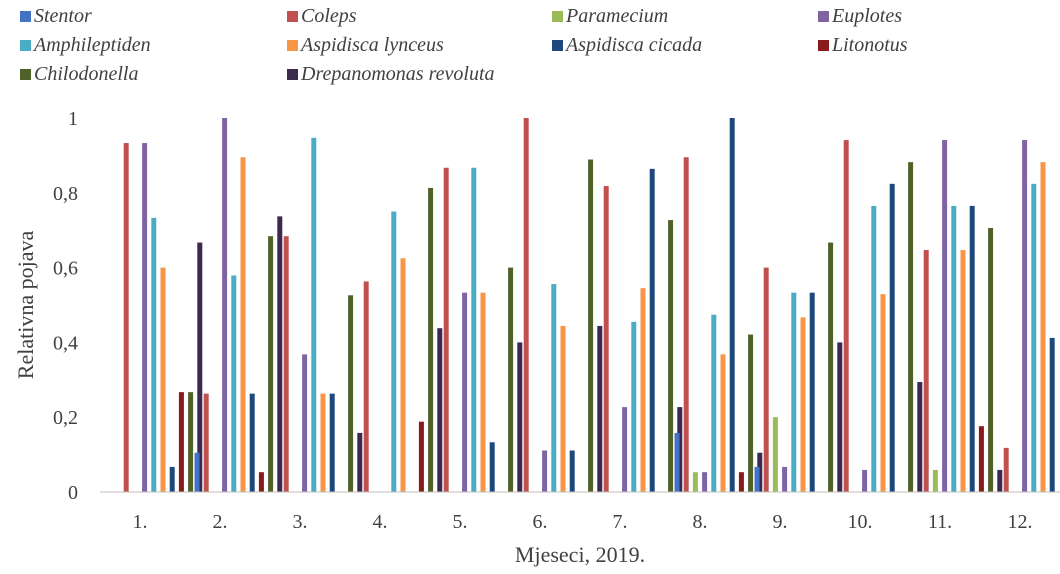 This screenshot has height=574, width=1060. What do you see at coordinates (583, 522) in the screenshot?
I see `x-axis-ticks: 1. 2. 3. 4. 5. 6. 7. 8. 9. 10. 11. 12.` at bounding box center [583, 522].